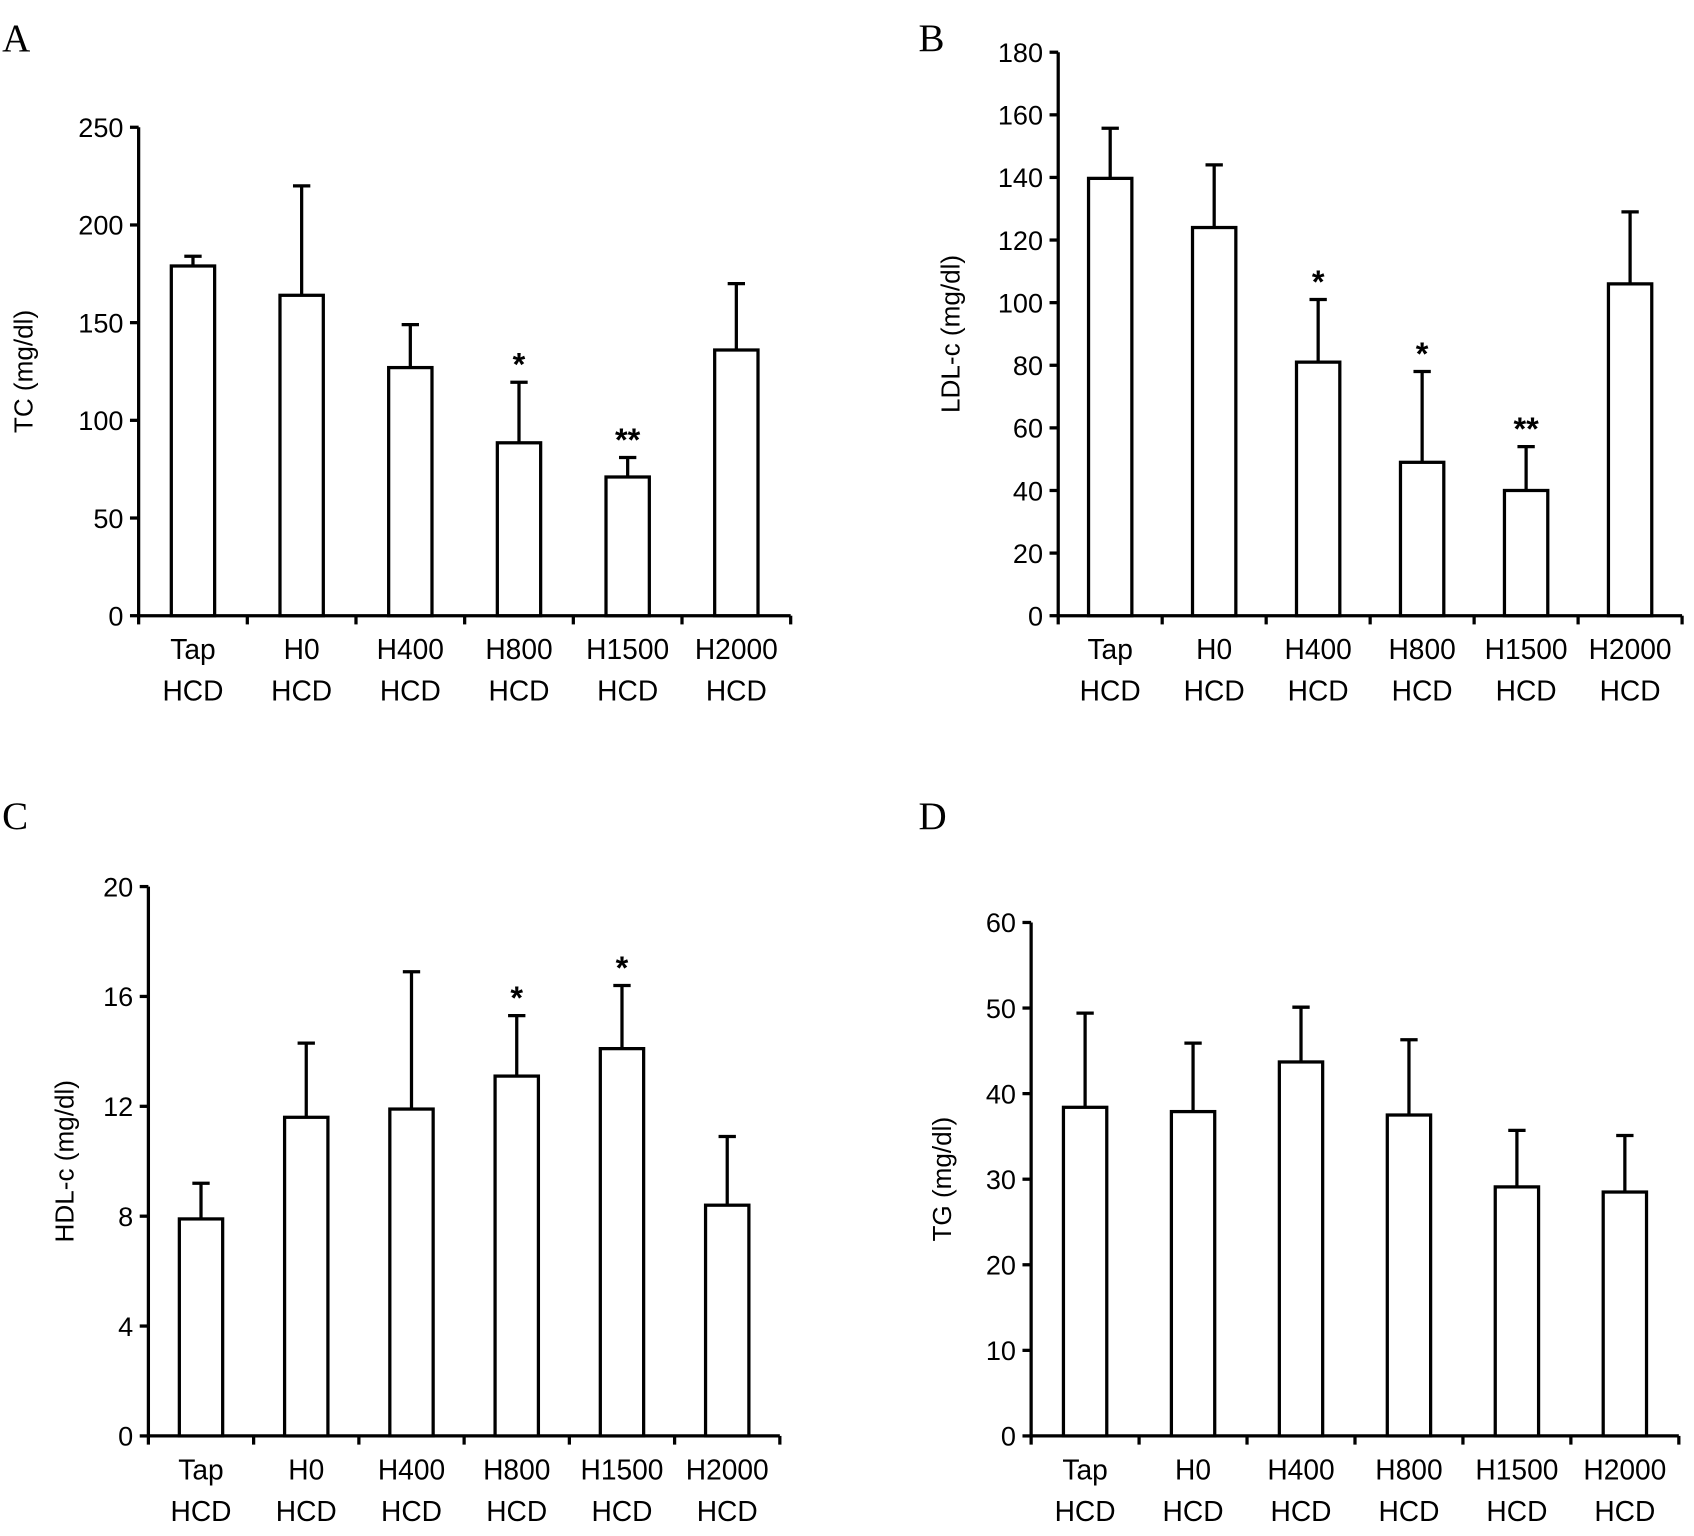 Image resolution: width=1694 pixels, height=1536 pixels. What do you see at coordinates (100, 225) in the screenshot?
I see `y-tick-label: 200` at bounding box center [100, 225].